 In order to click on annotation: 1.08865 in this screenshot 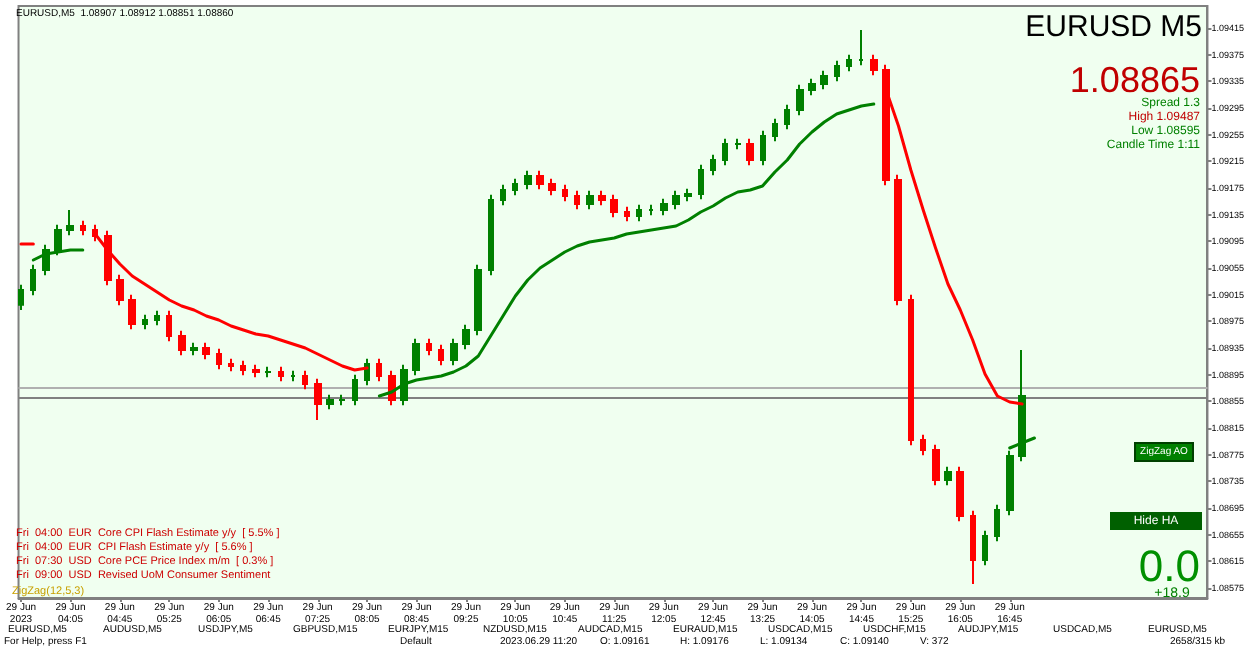, I will do `click(1134, 80)`.